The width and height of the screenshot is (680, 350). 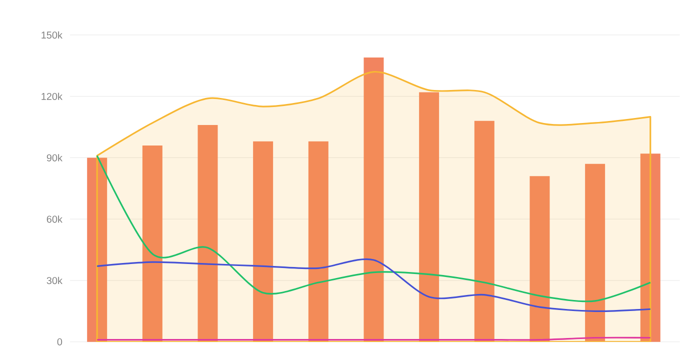 I want to click on y-tick-label: 30k, so click(x=54, y=280).